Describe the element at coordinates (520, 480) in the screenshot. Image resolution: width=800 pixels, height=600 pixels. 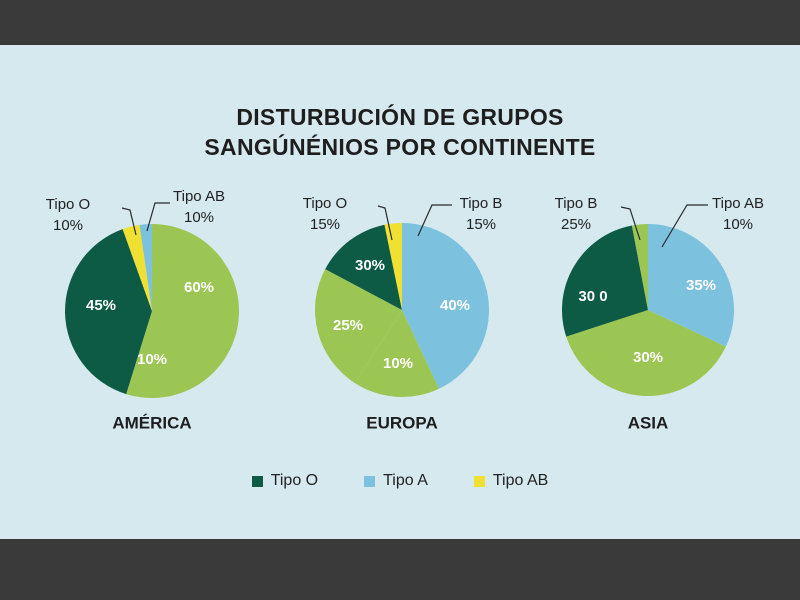
I see `legend-label: Tipo AB` at that location.